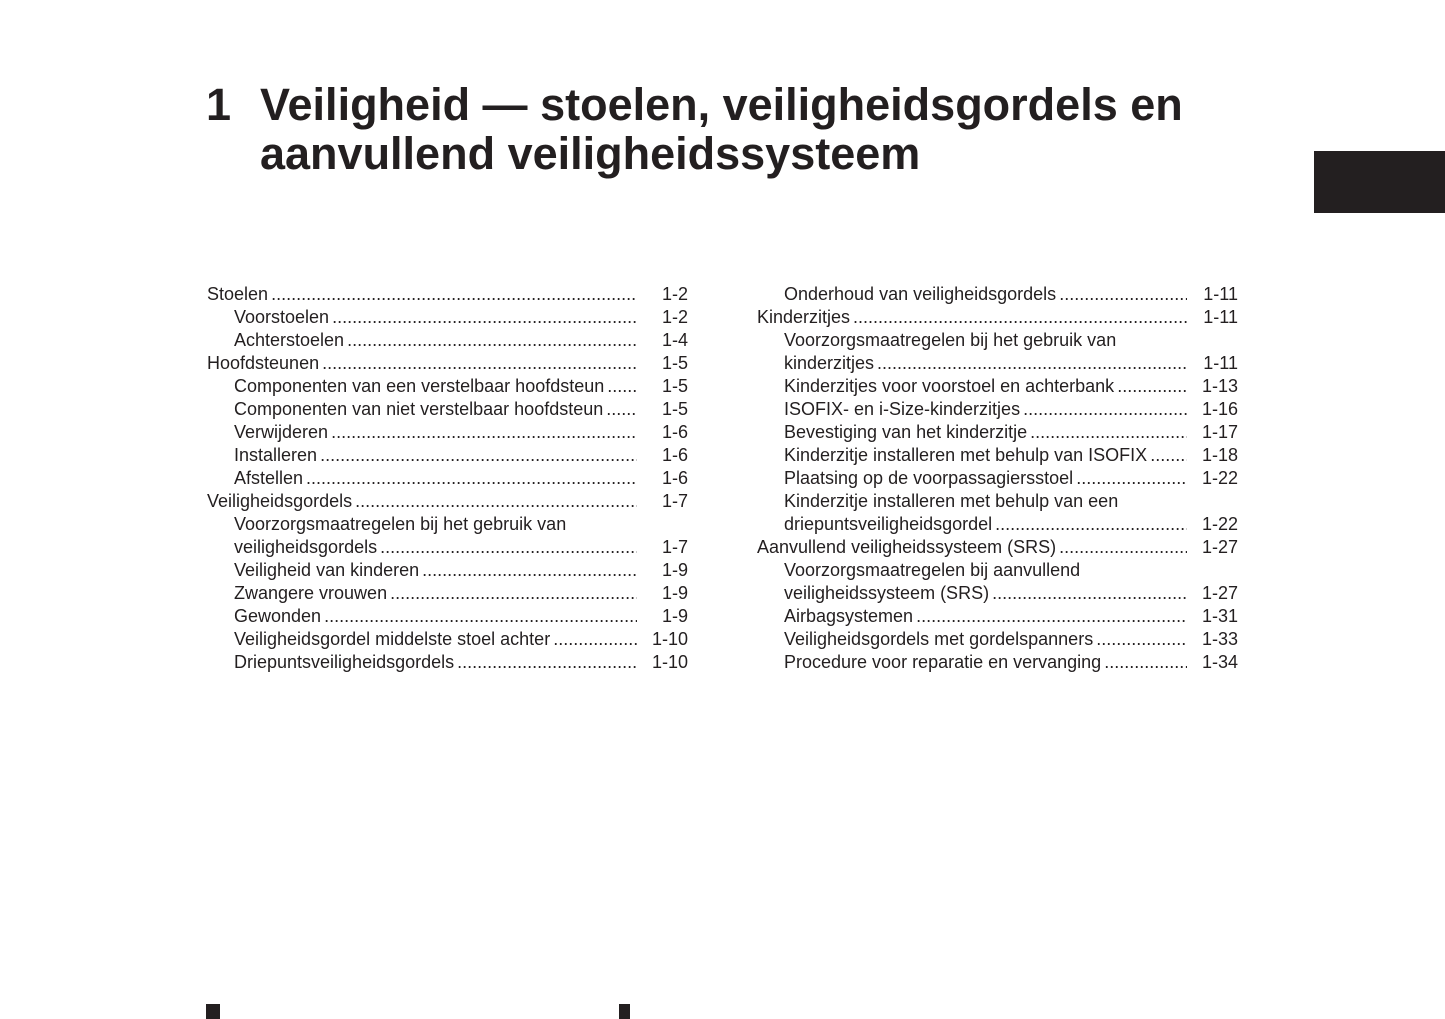 Image resolution: width=1445 pixels, height=1019 pixels. I want to click on toc-entry-label: Afstellen, so click(269, 478).